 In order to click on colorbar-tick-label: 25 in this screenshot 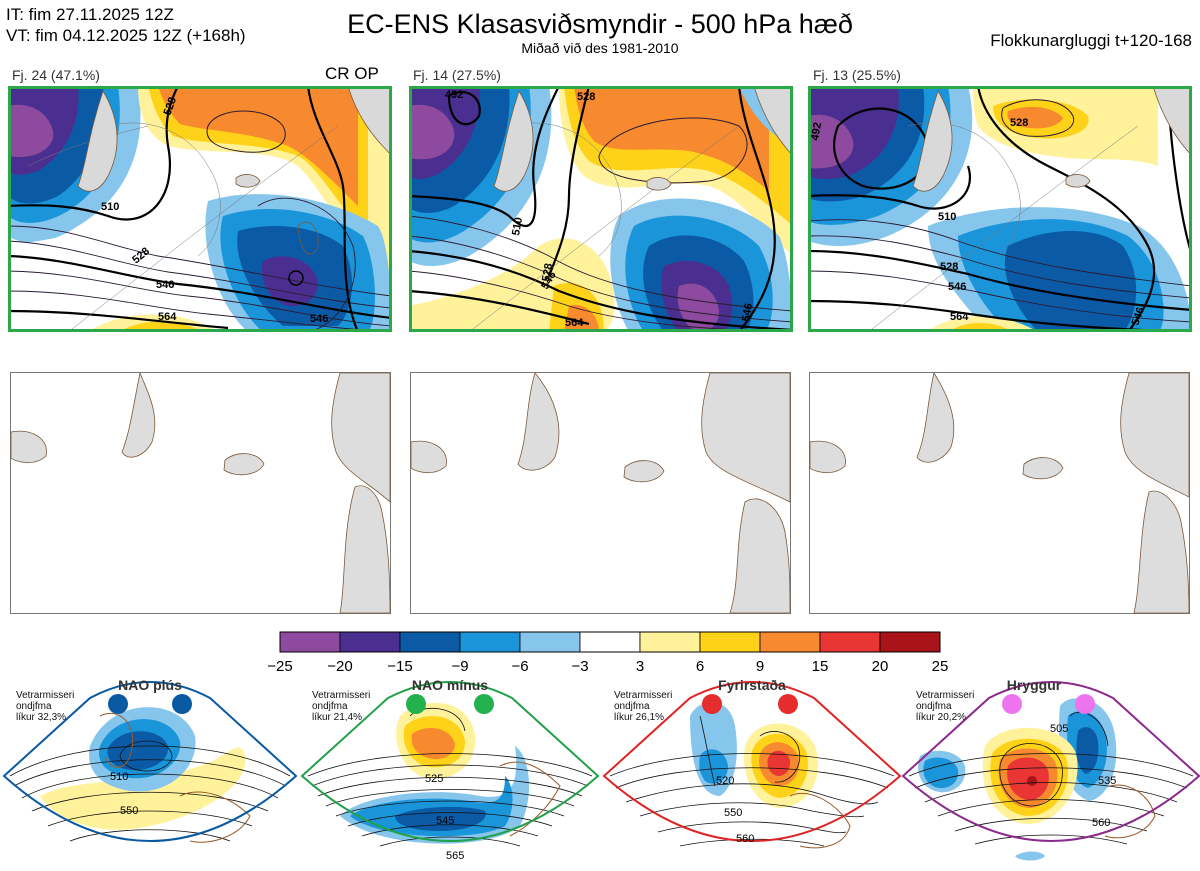, I will do `click(940, 666)`.